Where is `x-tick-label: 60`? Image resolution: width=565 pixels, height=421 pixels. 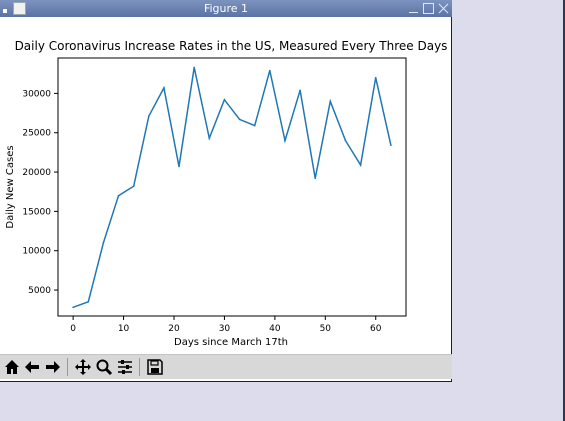
x-tick-label: 60 is located at coordinates (376, 329).